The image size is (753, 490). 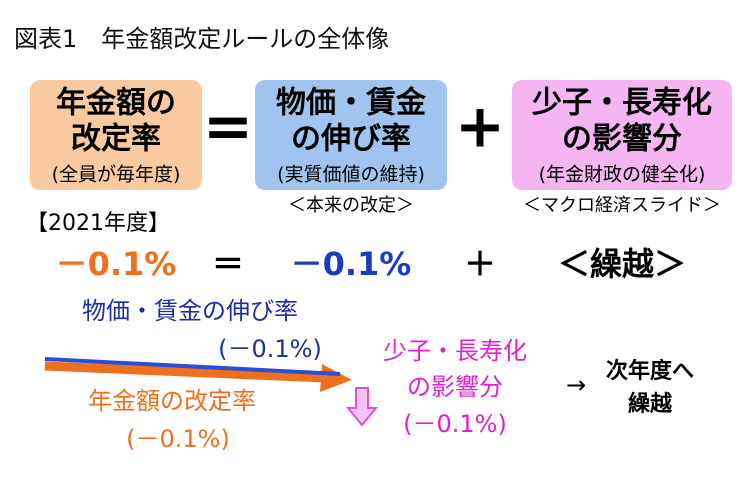 I want to click on box-text: の影響分, so click(x=622, y=139).